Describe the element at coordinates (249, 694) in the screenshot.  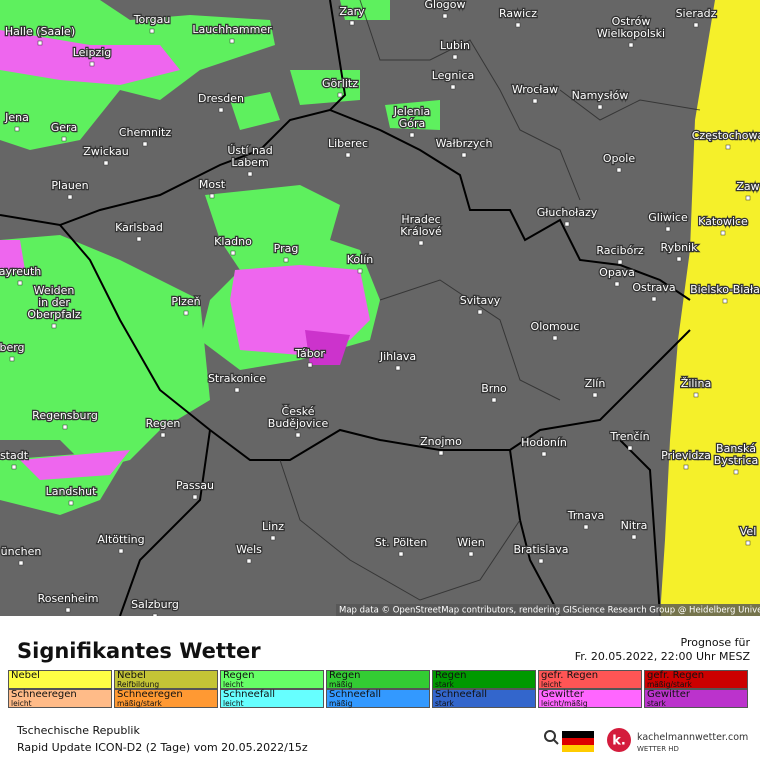
I see `legend-label: Schneefall` at that location.